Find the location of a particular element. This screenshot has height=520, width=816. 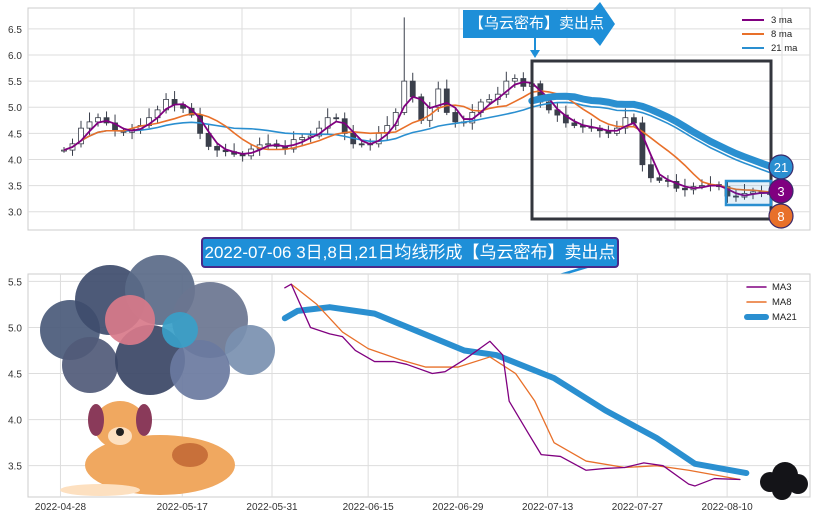

y-tick-label: 6.5 is located at coordinates (15, 30).